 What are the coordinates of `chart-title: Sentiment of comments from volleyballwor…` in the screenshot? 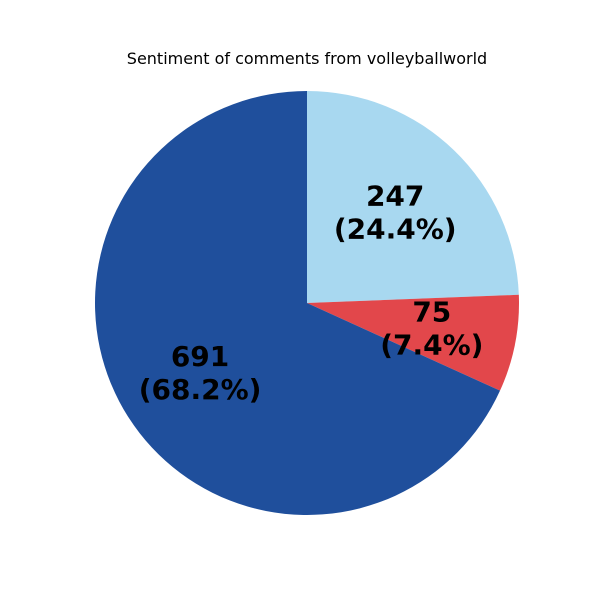 It's located at (307, 58).